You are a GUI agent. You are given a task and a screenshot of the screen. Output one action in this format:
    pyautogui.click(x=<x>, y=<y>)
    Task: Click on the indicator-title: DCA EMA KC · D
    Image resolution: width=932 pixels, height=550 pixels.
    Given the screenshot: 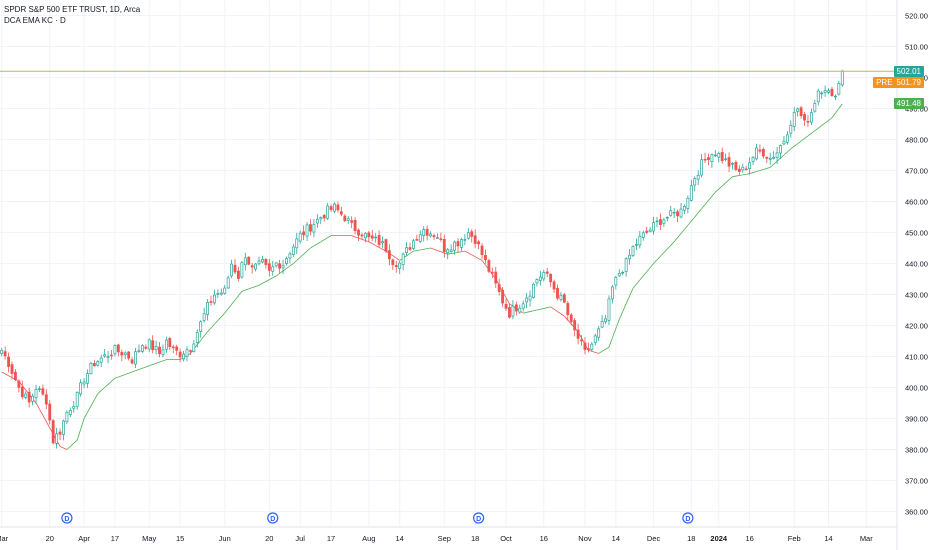 What is the action you would take?
    pyautogui.click(x=35, y=20)
    